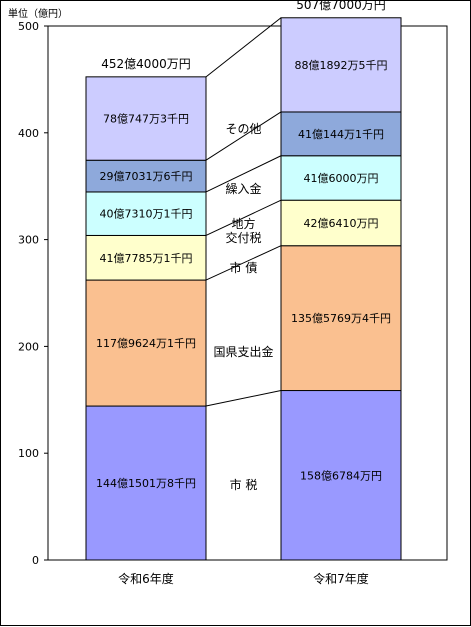  Describe the element at coordinates (243, 223) in the screenshot. I see `series-name-line: 地方` at that location.